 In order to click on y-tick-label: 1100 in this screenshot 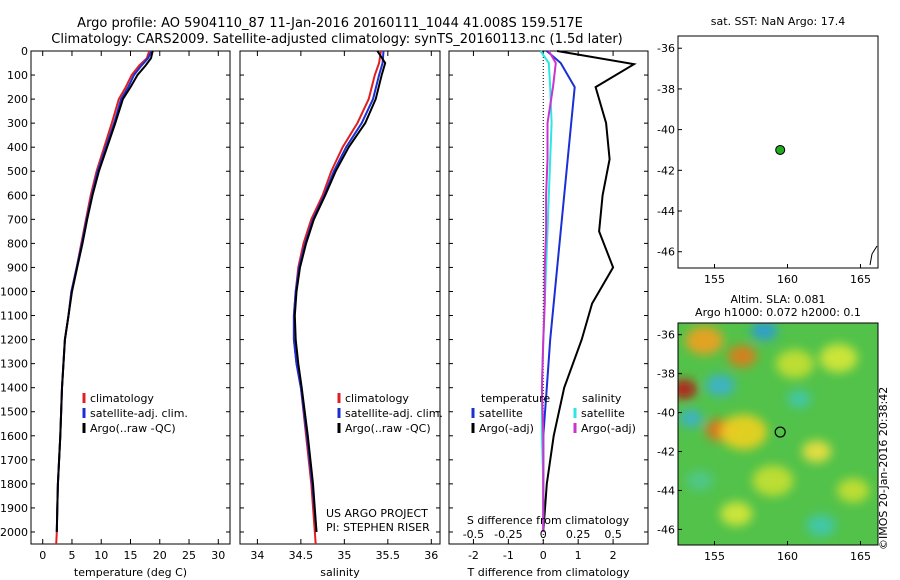, I will do `click(14, 316)`.